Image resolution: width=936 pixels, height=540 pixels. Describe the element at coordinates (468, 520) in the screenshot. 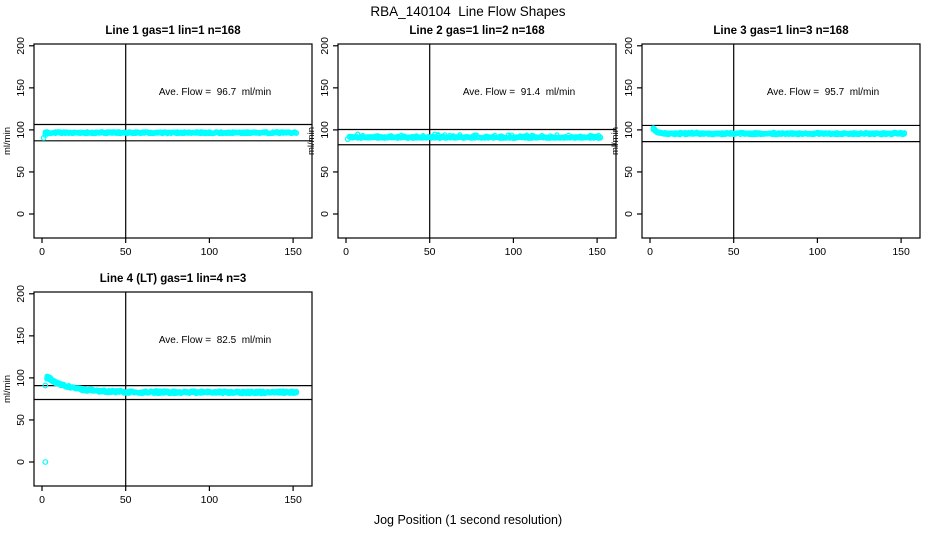

I see `x-axis-label: Jog Position (1 second resolution)` at that location.